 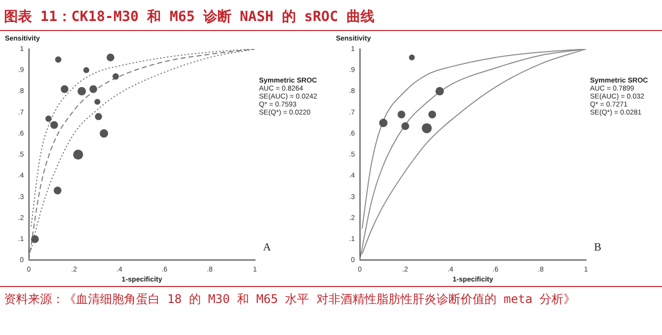 I want to click on text: 资料来源：《血清细胞角蛋白 18 的 M30 和 M65 水平 对非酒精性脂肪性肝炎诊断价值的 meta 分析》, so click(x=290, y=299).